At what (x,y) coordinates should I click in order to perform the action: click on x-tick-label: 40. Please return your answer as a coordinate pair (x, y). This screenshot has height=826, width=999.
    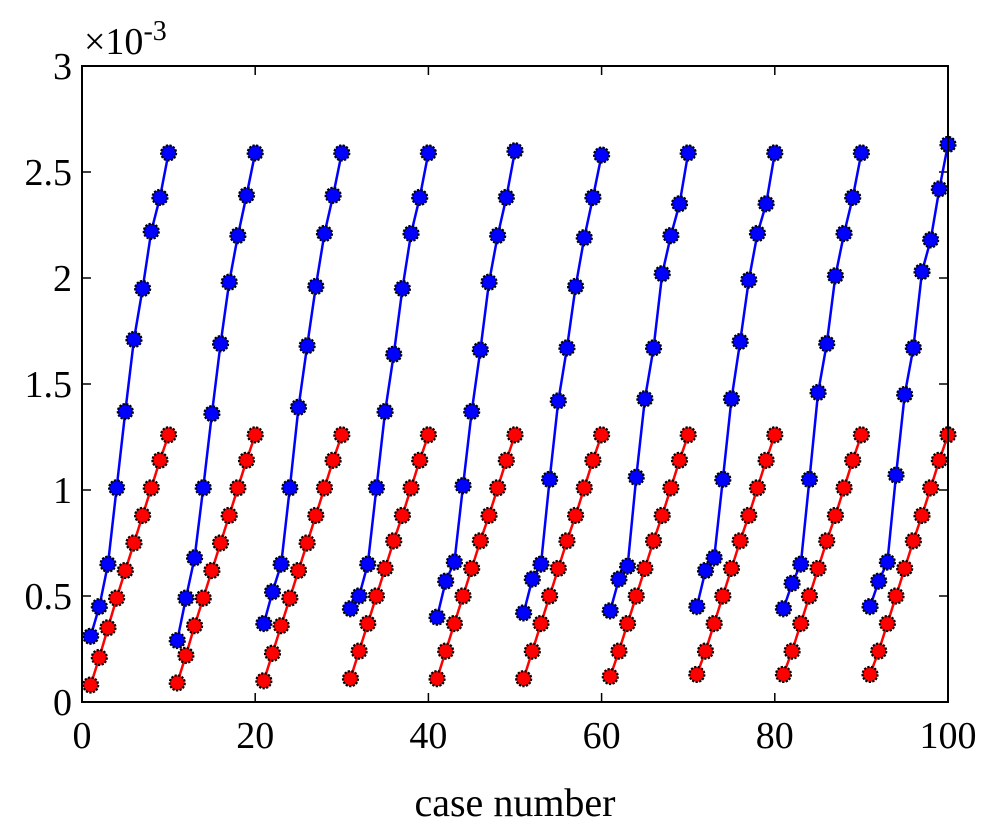
    Looking at the image, I should click on (428, 736).